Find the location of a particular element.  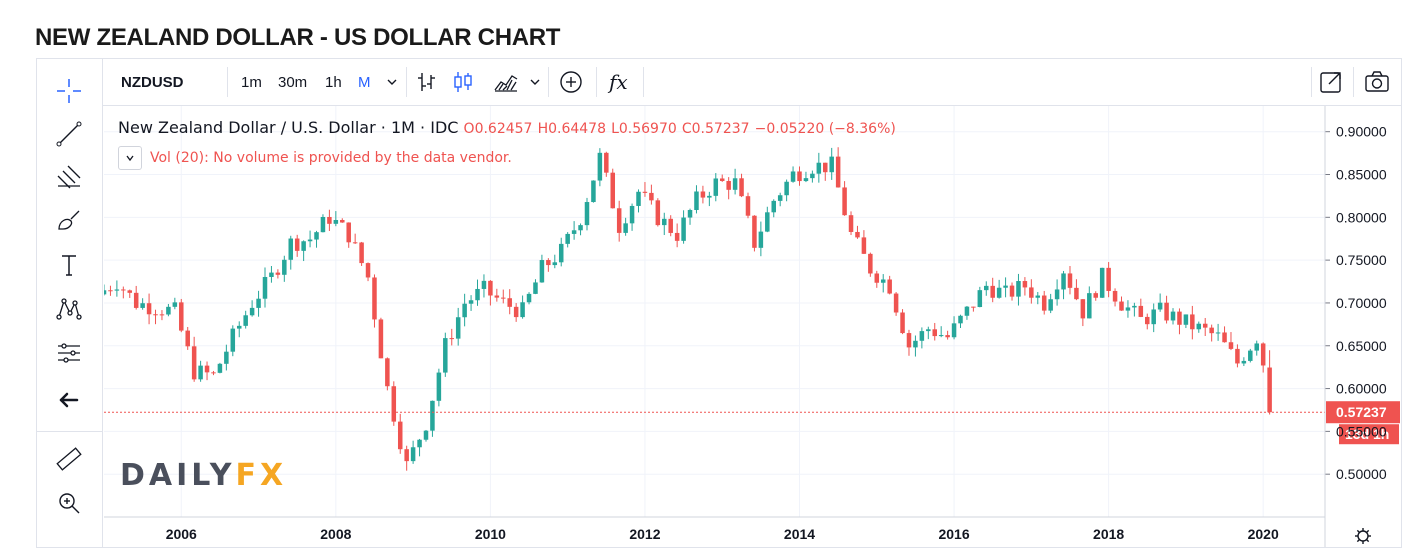

collapse-chevron-icon is located at coordinates (130, 158).